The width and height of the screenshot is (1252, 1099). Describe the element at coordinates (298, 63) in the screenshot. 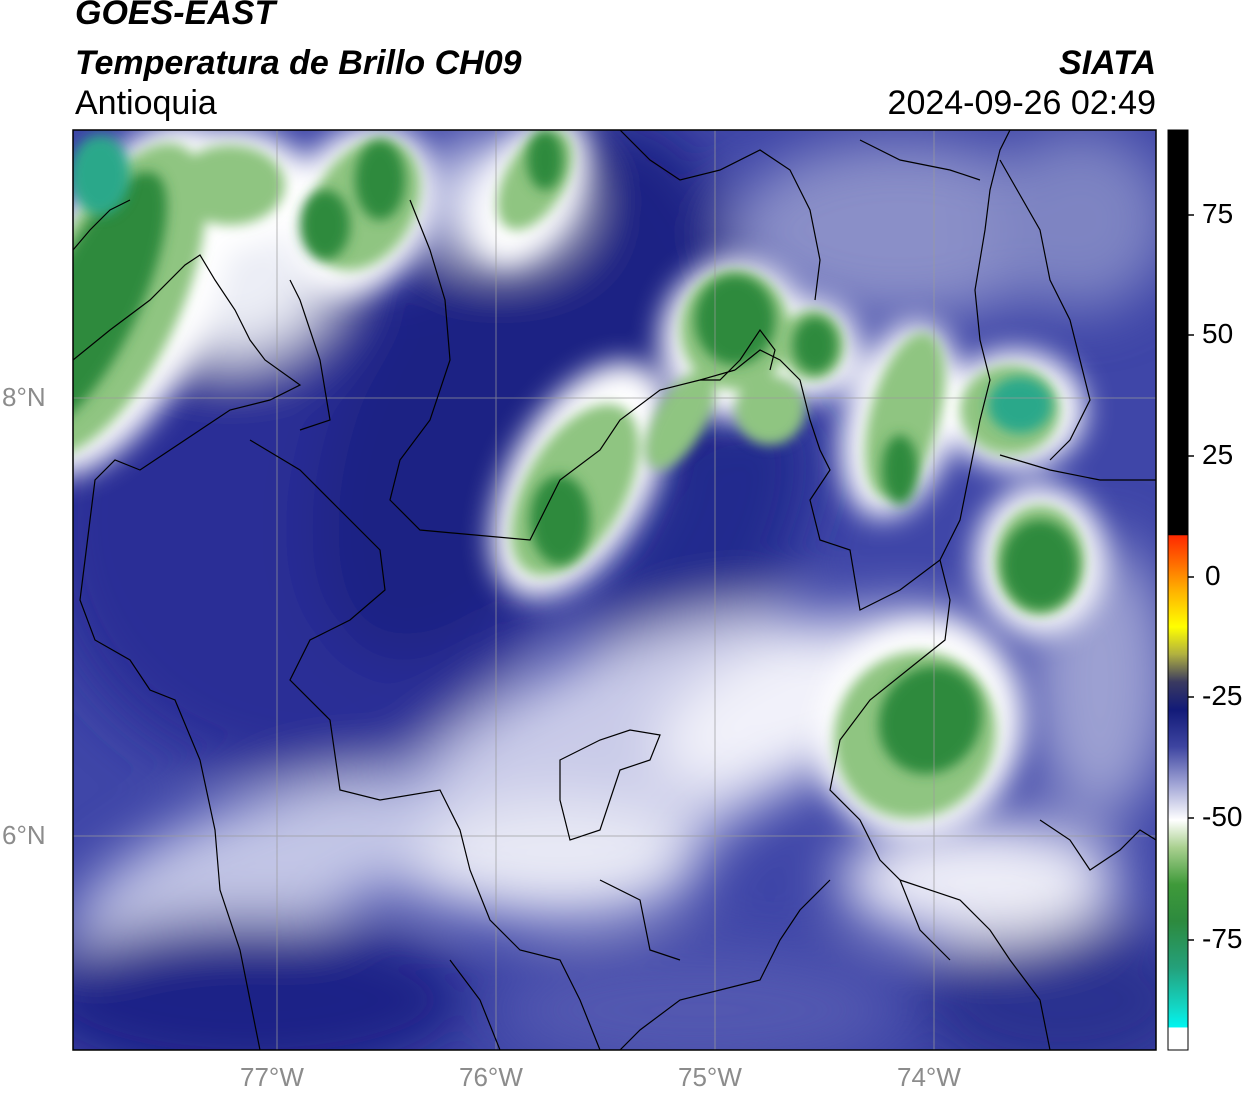

I see `product-title: Temperatura de Brillo CH09` at that location.